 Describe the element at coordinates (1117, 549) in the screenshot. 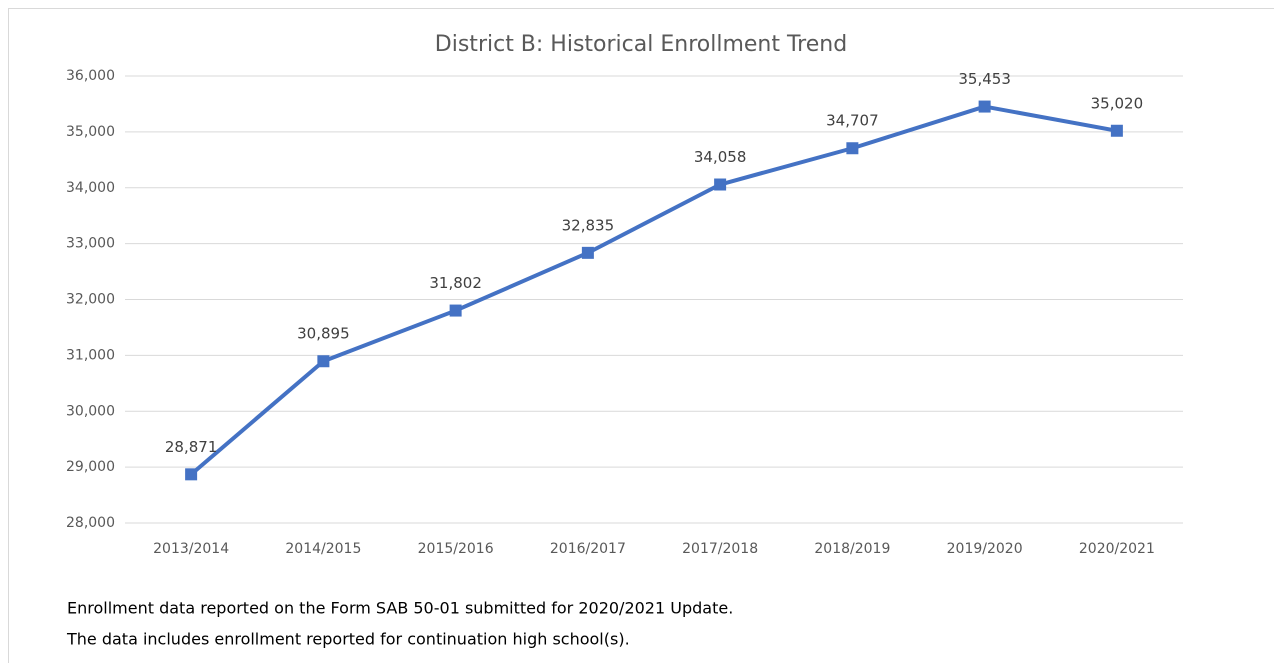

I see `x-tick-label: 2020/2021` at that location.